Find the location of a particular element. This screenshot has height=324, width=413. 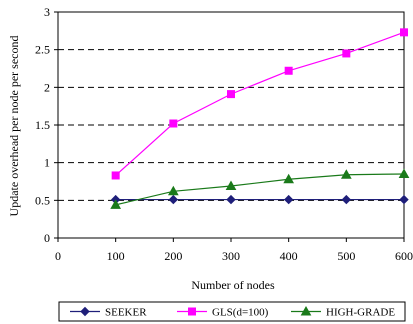

y-tick-label: 0 is located at coordinates (47, 238).